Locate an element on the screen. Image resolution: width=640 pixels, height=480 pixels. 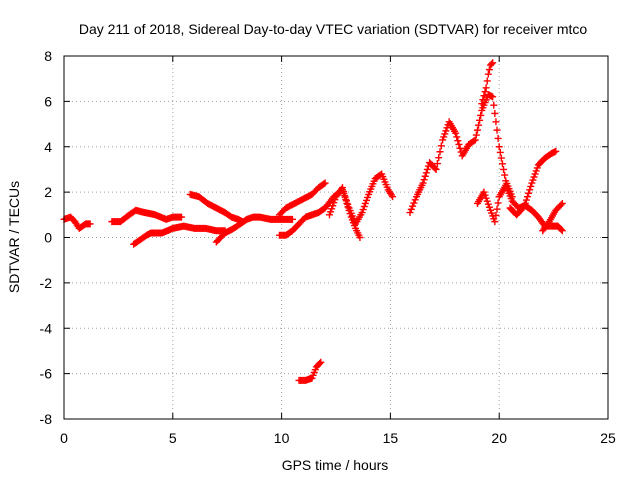
x-tick-labels: 0 5 10 15 20 25 is located at coordinates (338, 438).